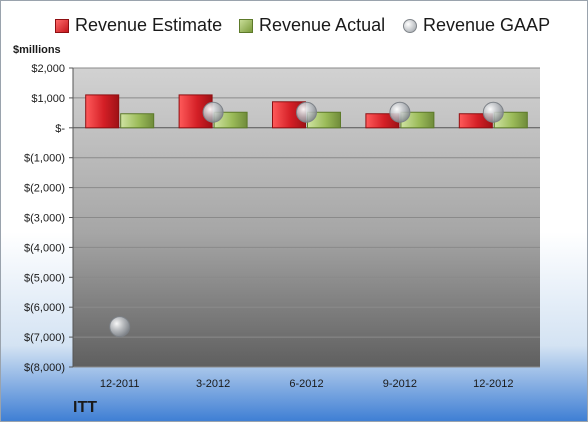  What do you see at coordinates (44, 159) in the screenshot?
I see `y-tick-label: $(1,000)` at bounding box center [44, 159].